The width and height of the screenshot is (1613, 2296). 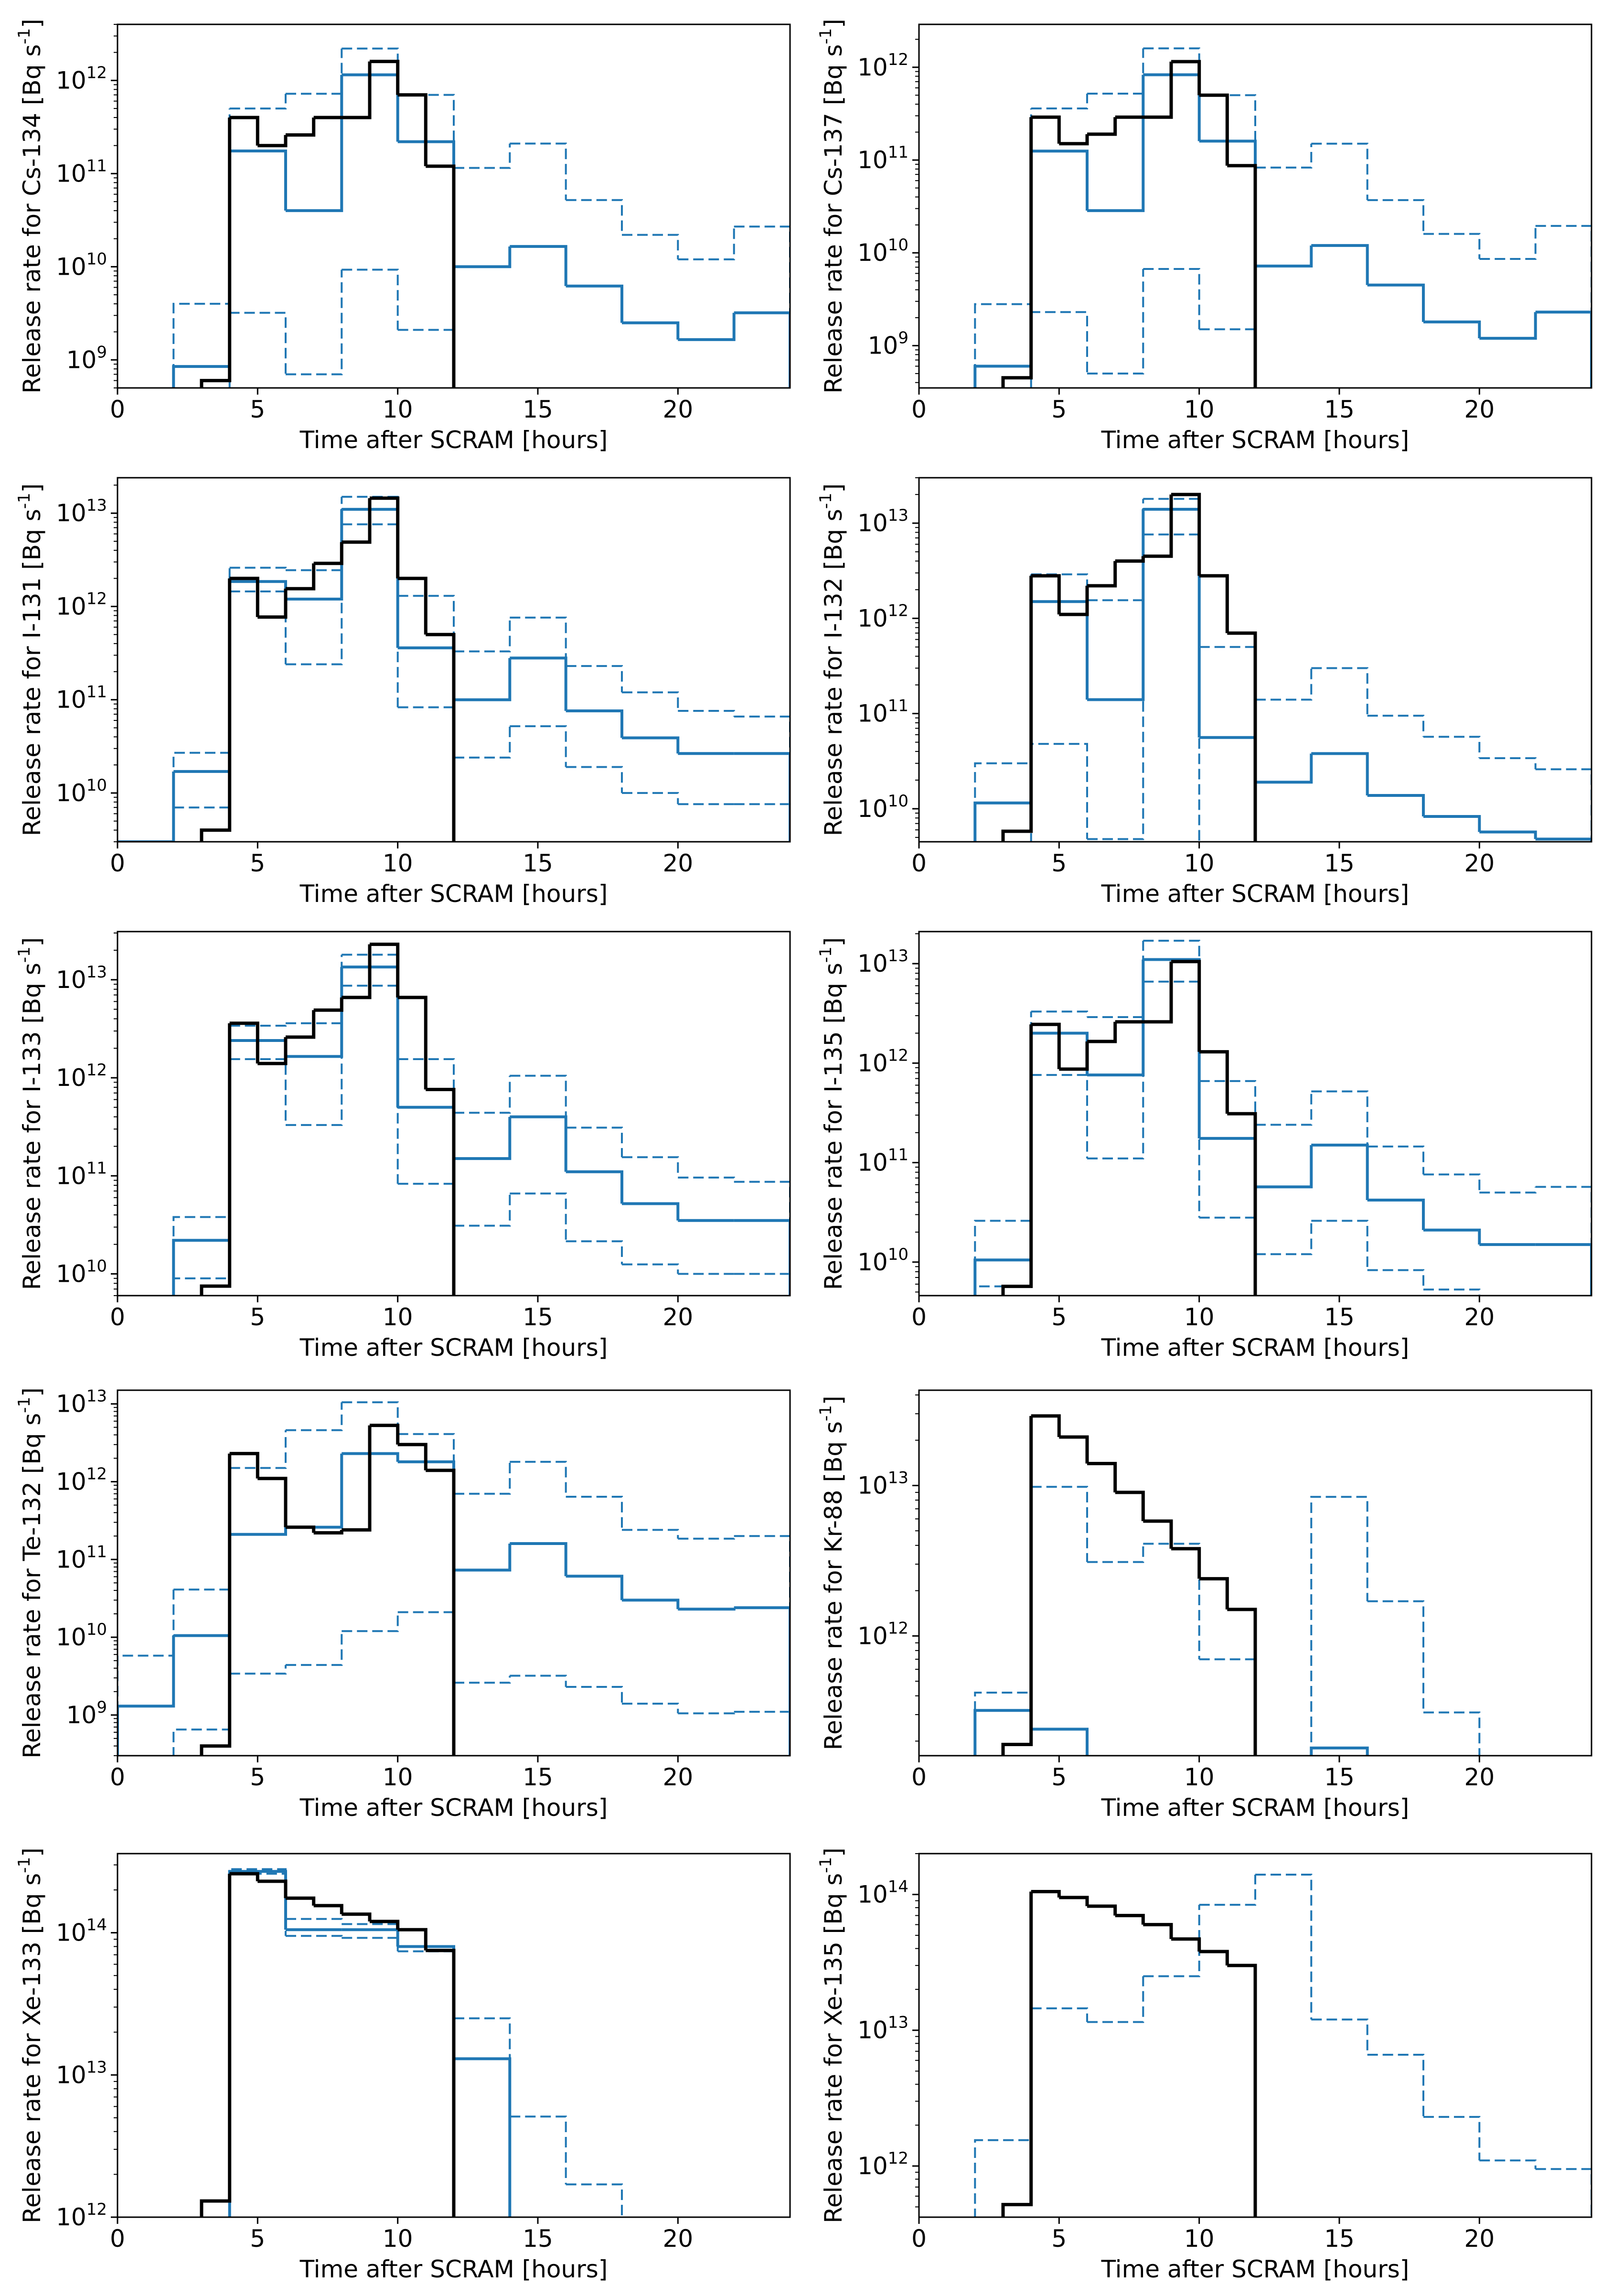 What do you see at coordinates (1479, 863) in the screenshot?
I see `x-tick-label: 20` at bounding box center [1479, 863].